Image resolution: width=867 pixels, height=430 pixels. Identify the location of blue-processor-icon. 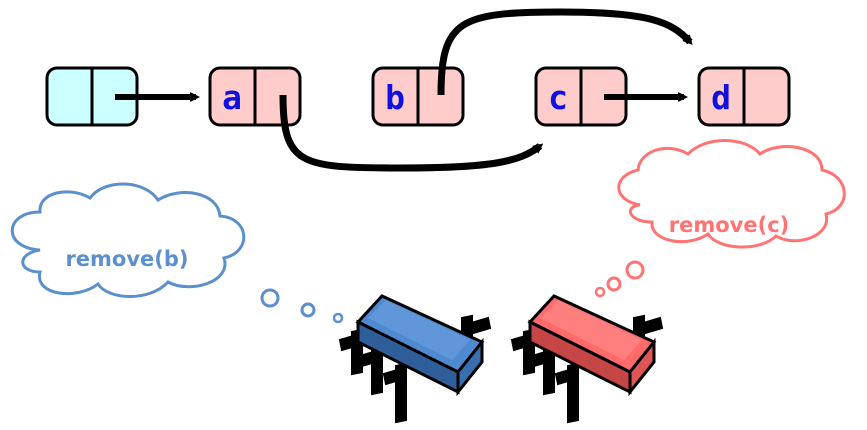
(415, 359).